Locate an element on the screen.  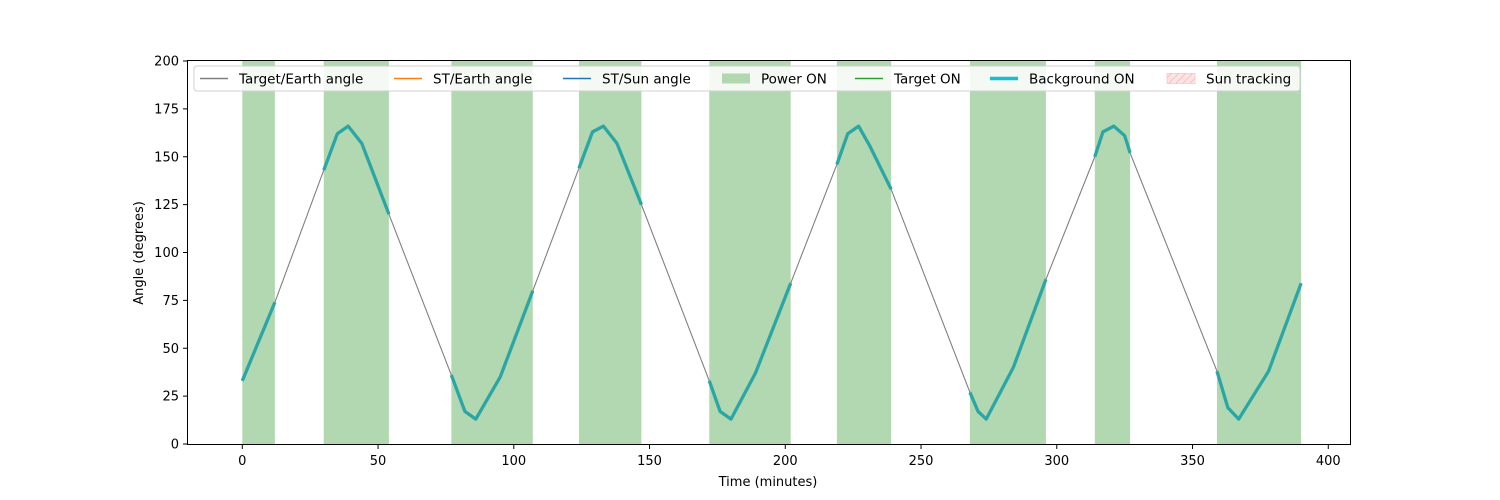
y-tick-label: 100 is located at coordinates (166, 253).